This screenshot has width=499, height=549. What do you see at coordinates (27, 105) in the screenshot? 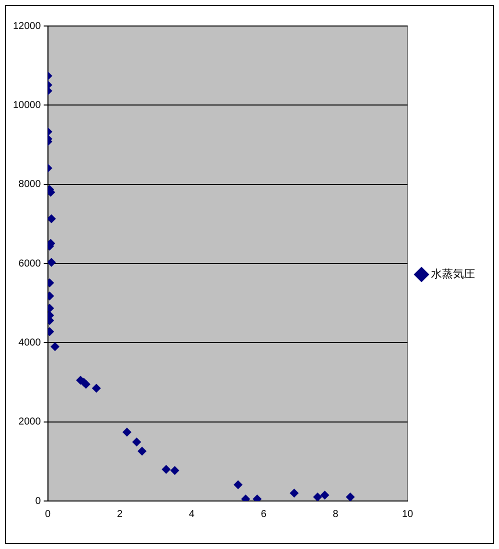
I see `y-tick-label: 10000` at bounding box center [27, 105].